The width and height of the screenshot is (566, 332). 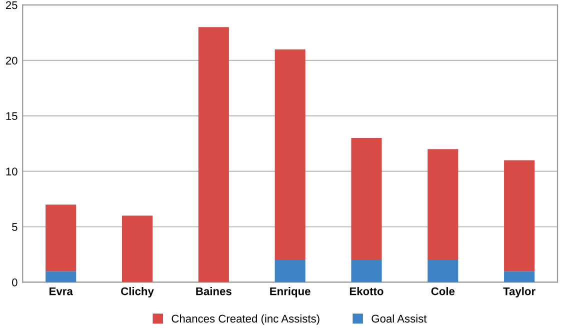 I want to click on x-tick-label: Enrique, so click(x=290, y=292).